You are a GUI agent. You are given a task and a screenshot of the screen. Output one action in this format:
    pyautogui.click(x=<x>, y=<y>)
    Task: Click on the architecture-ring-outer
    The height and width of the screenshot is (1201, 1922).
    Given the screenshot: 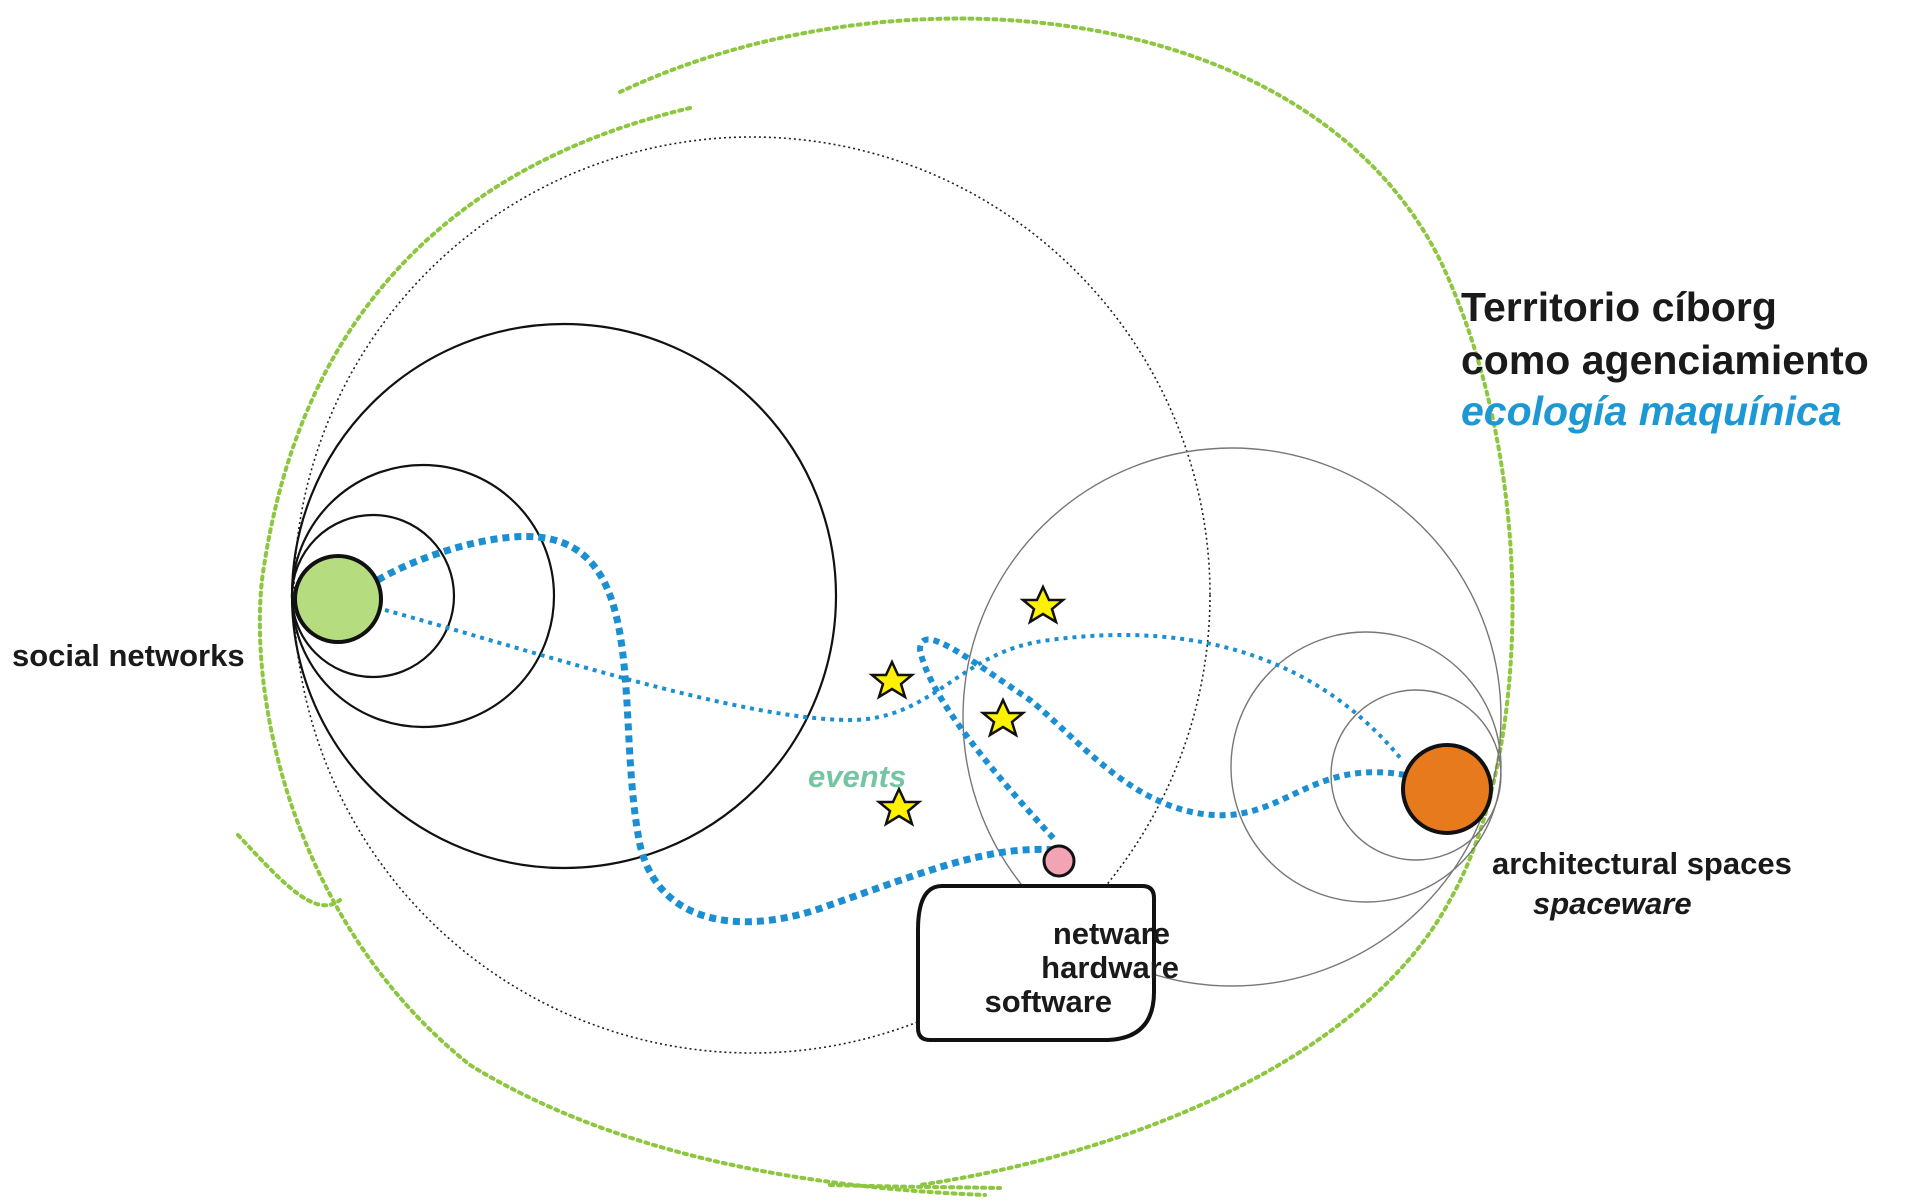 What is the action you would take?
    pyautogui.click(x=1232, y=717)
    